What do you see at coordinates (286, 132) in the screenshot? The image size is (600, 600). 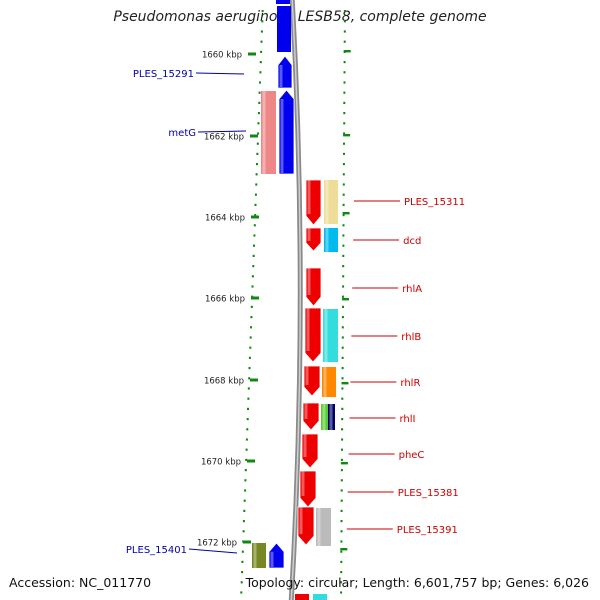 I see `reverse-gene-metg` at bounding box center [286, 132].